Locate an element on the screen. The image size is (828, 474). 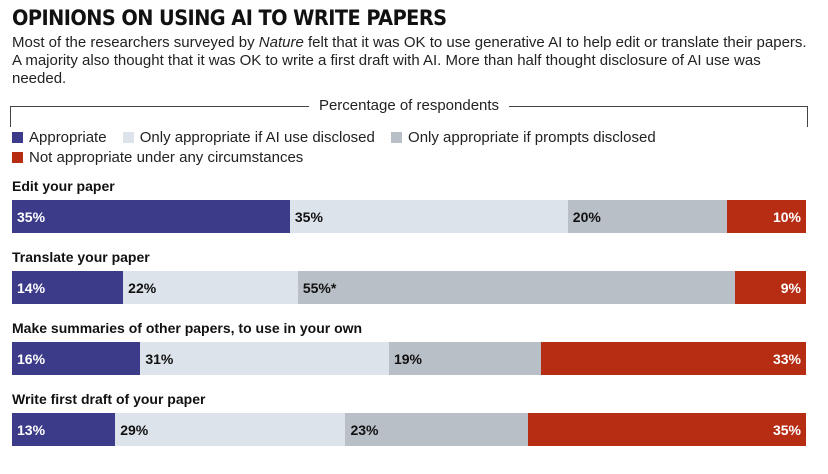
bar-segment: 16% is located at coordinates (76, 358).